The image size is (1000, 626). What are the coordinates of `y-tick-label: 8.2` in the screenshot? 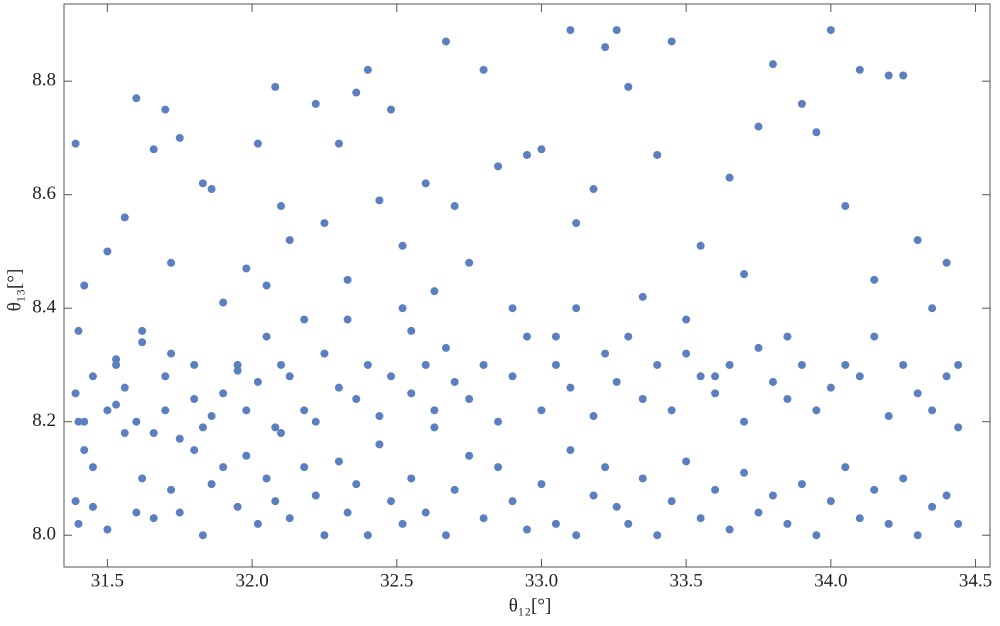 It's located at (44, 420).